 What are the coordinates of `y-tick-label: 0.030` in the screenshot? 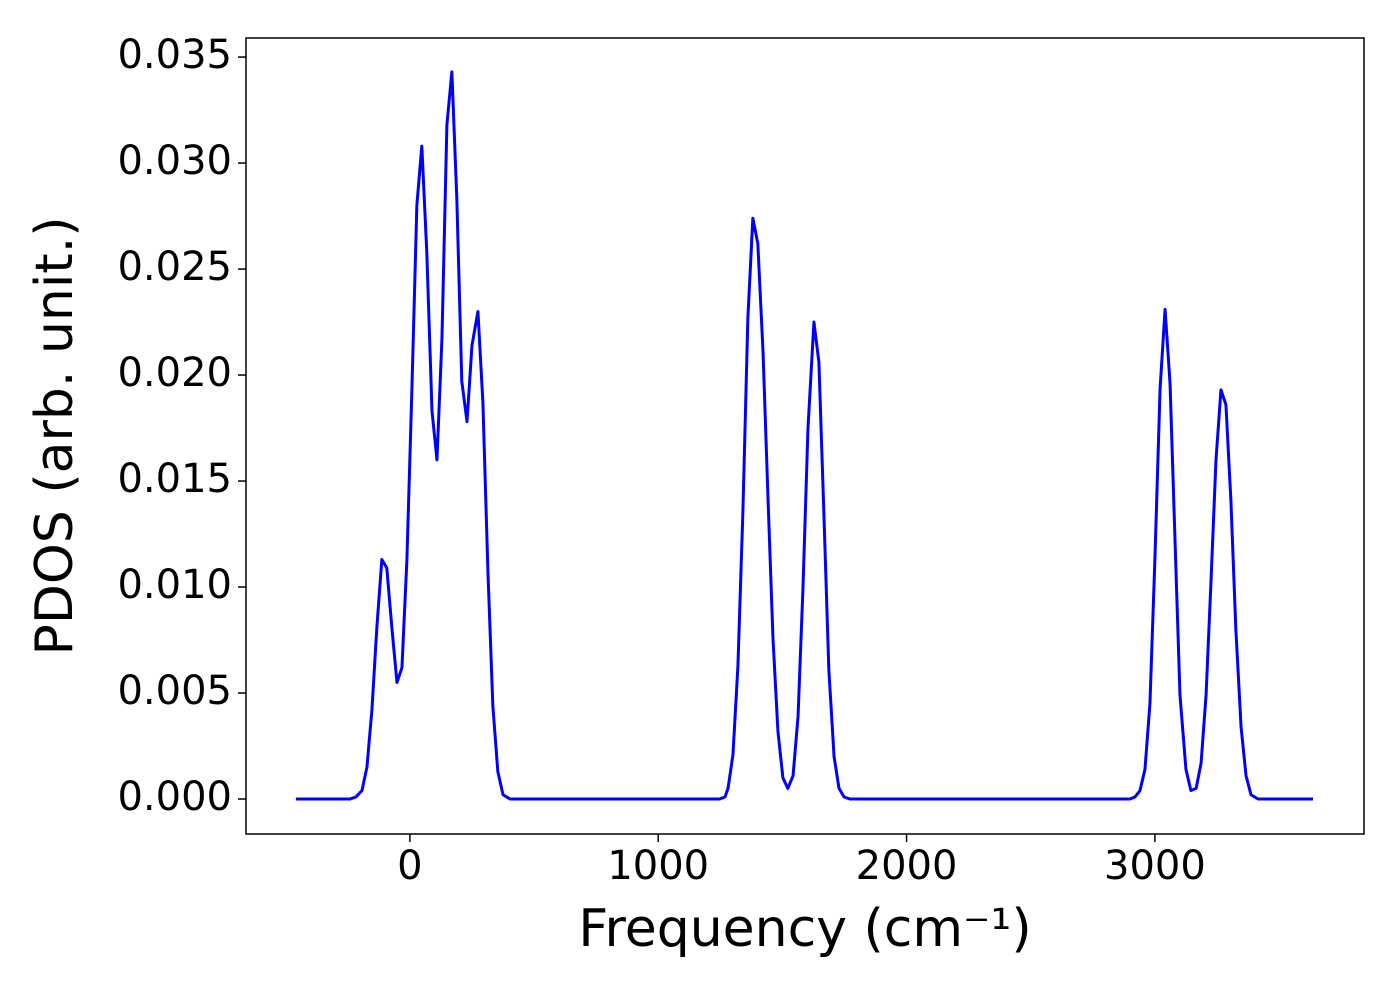 It's located at (174, 161).